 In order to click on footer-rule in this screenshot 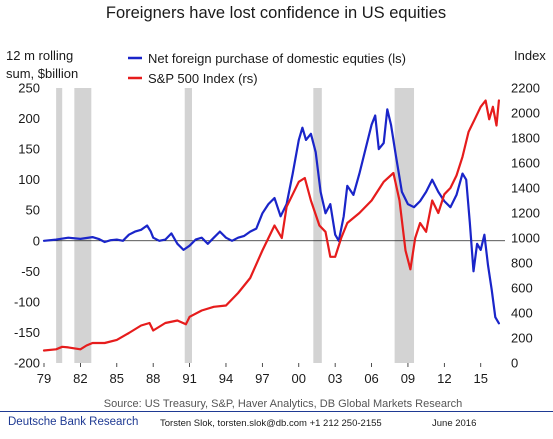, I will do `click(276, 411)`.